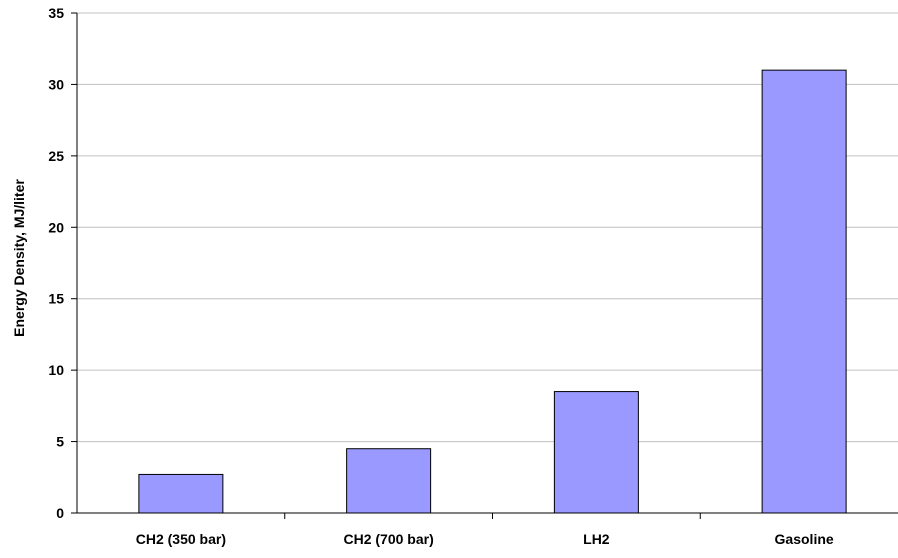  What do you see at coordinates (56, 227) in the screenshot?
I see `y-tick-label: 20` at bounding box center [56, 227].